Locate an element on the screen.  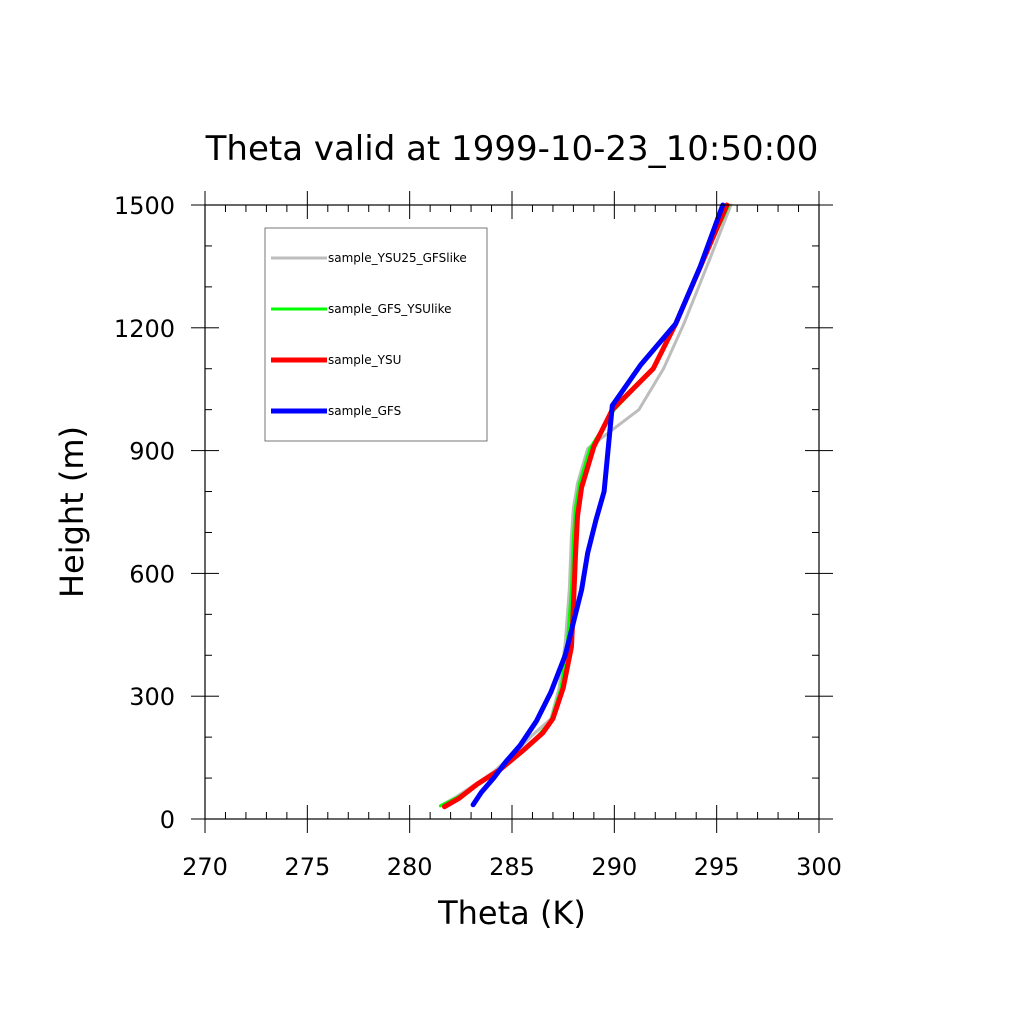
x-tick-label: 290 is located at coordinates (614, 867).